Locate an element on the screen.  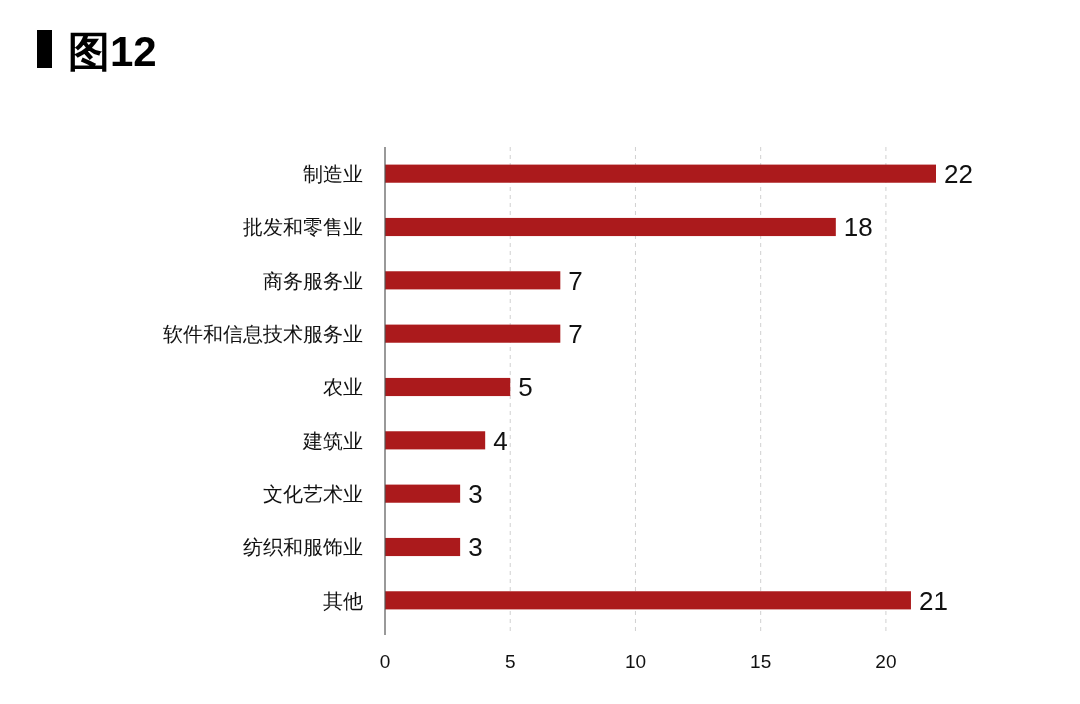
y-tick-label: 其他 is located at coordinates (343, 600).